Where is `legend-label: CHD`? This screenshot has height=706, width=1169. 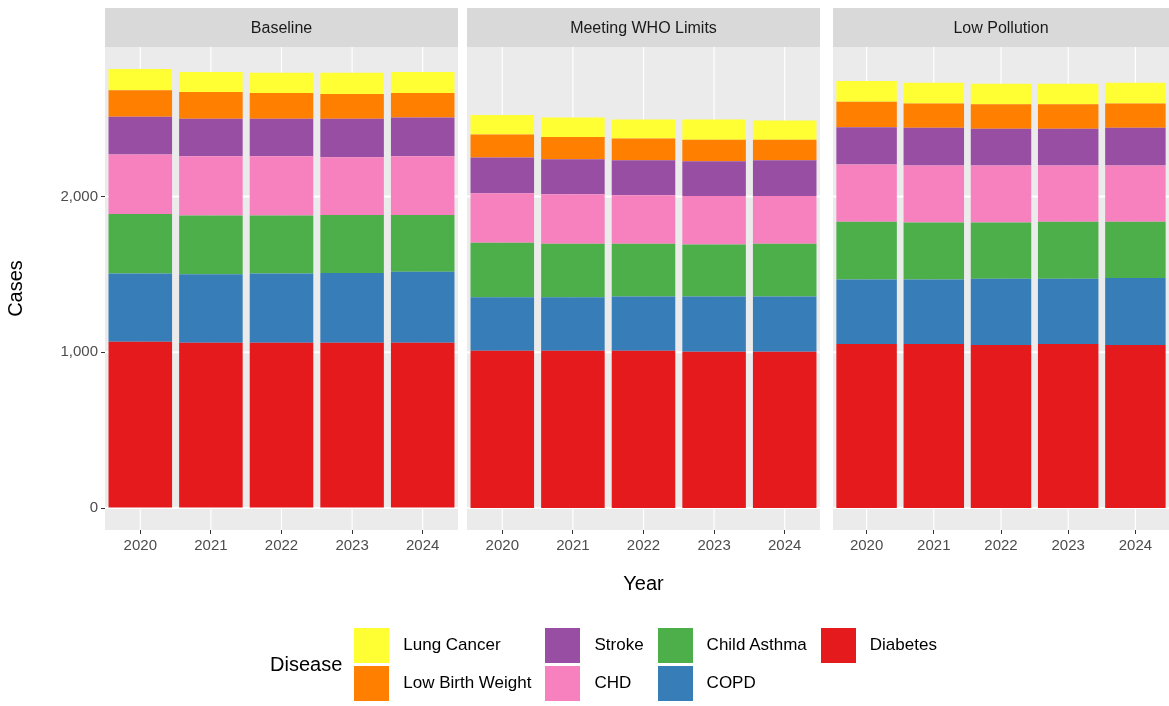
legend-label: CHD is located at coordinates (613, 683).